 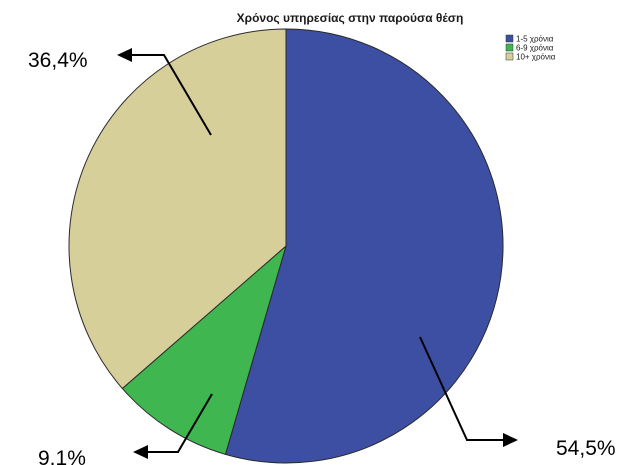 I want to click on legend-swatch-10-plus, so click(x=509, y=56).